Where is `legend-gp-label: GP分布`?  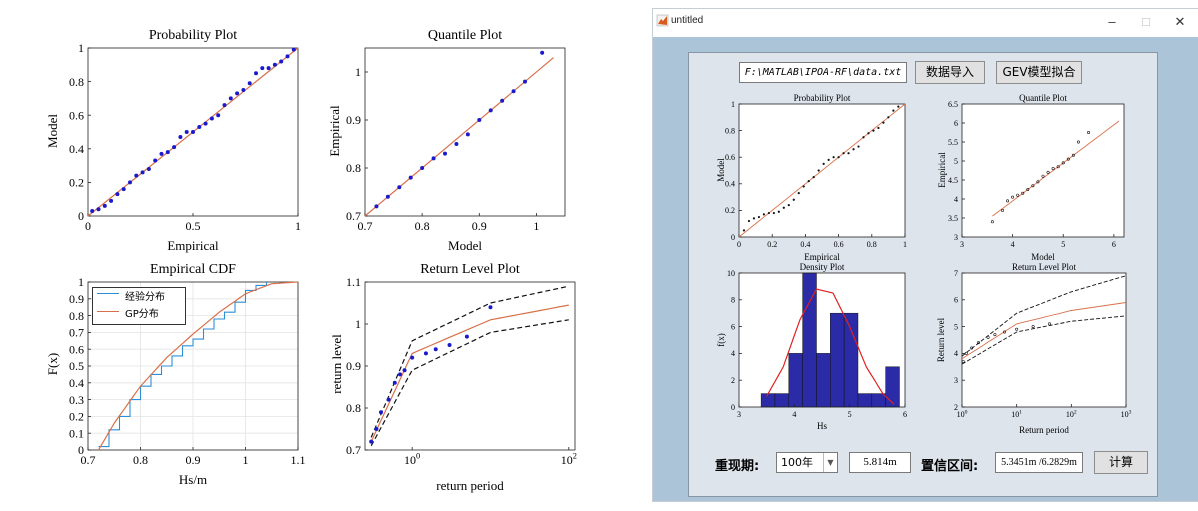
legend-gp-label: GP分布 is located at coordinates (142, 314).